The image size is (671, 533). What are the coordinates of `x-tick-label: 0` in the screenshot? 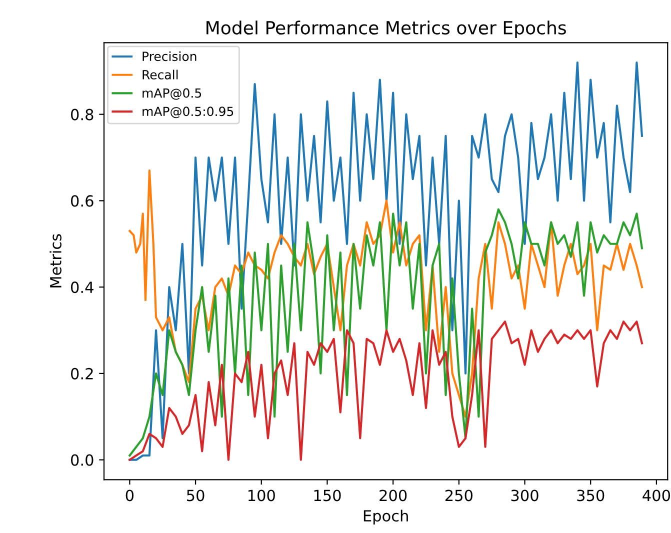 It's located at (130, 496).